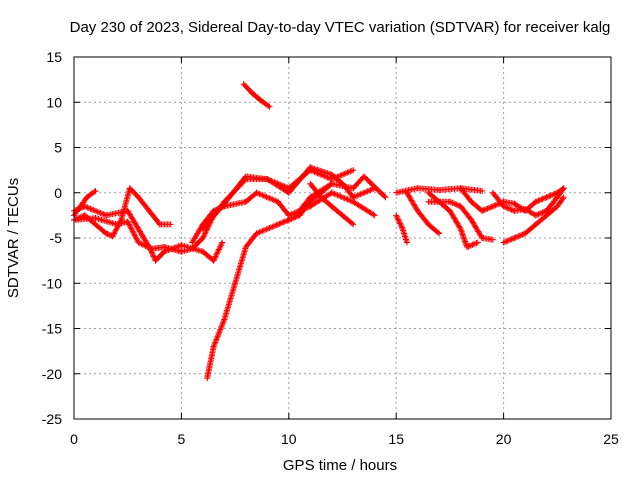 This screenshot has width=640, height=480. What do you see at coordinates (289, 439) in the screenshot?
I see `x-tick-label: 10` at bounding box center [289, 439].